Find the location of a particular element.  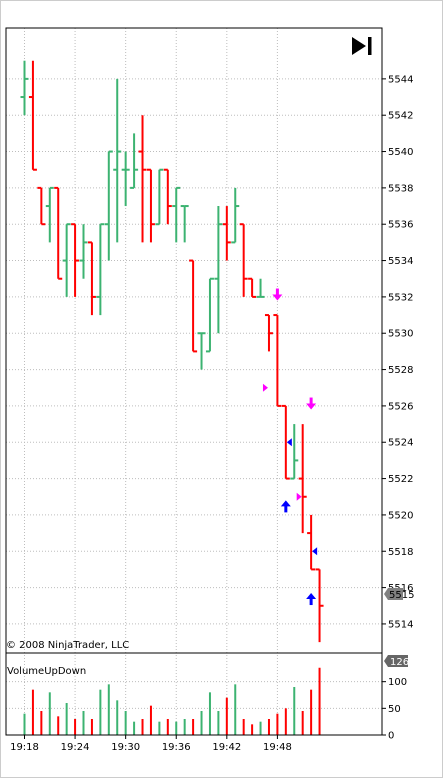

price-tick-label: 5532 is located at coordinates (400, 297).